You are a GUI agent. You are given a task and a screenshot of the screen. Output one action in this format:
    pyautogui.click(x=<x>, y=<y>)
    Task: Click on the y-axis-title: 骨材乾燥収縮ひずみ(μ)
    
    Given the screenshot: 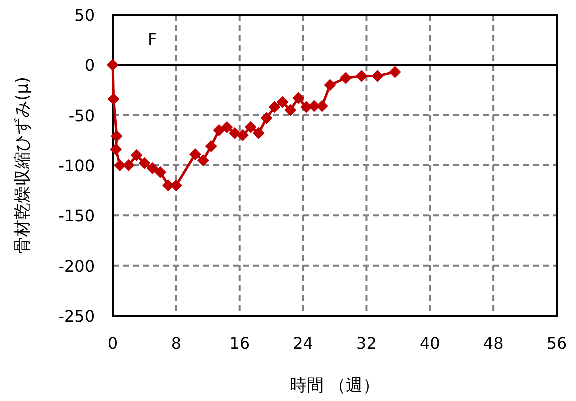 What is the action you would take?
    pyautogui.click(x=23, y=165)
    